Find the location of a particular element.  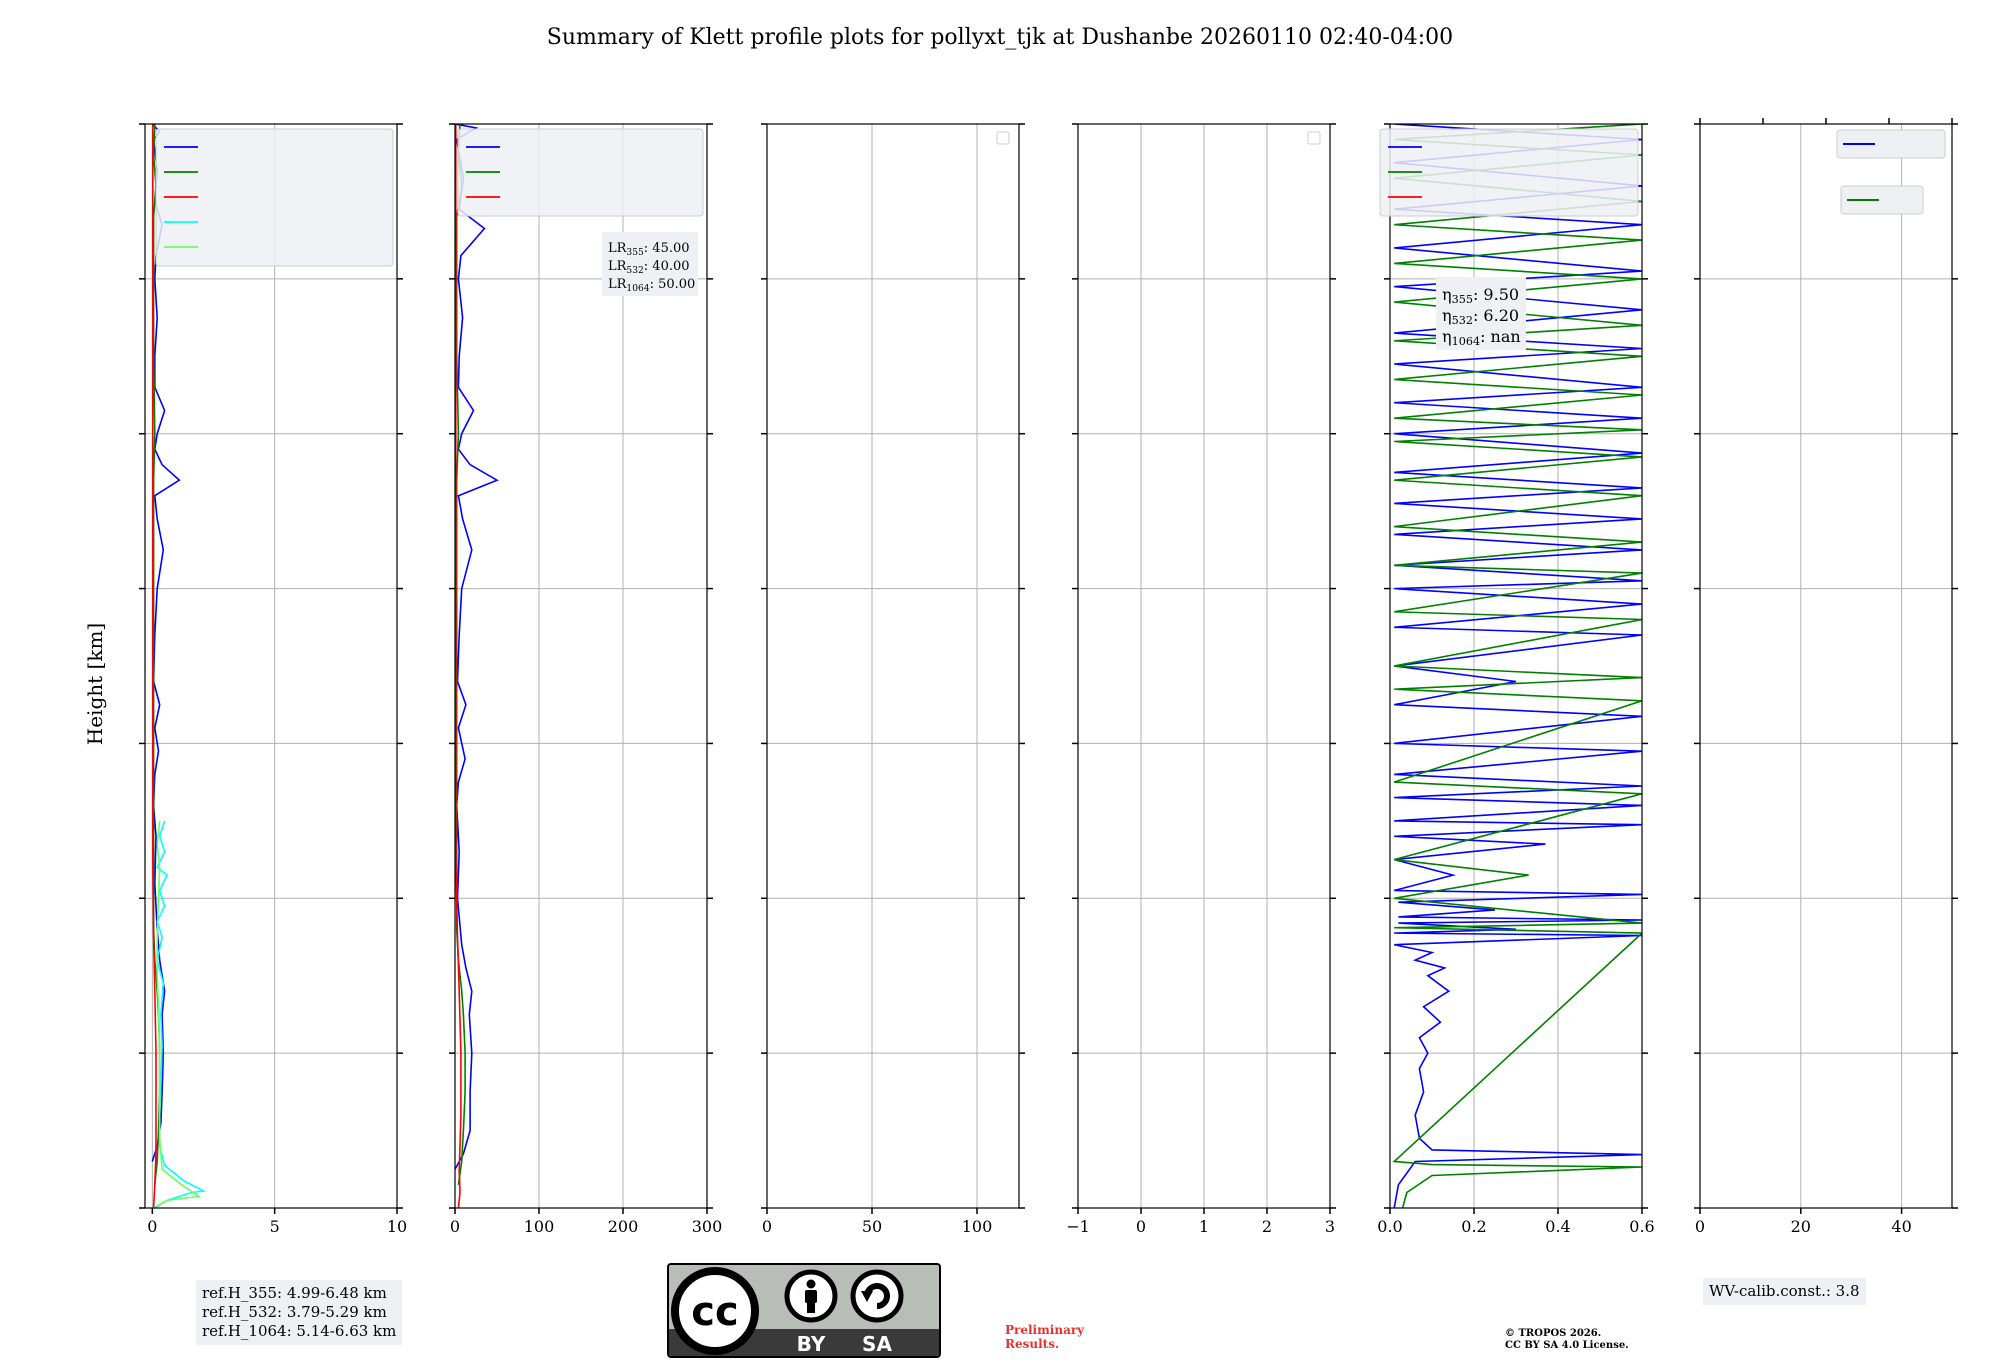

wv-calibration-box: WV-calib.const.: 3.8 is located at coordinates (1784, 1291).